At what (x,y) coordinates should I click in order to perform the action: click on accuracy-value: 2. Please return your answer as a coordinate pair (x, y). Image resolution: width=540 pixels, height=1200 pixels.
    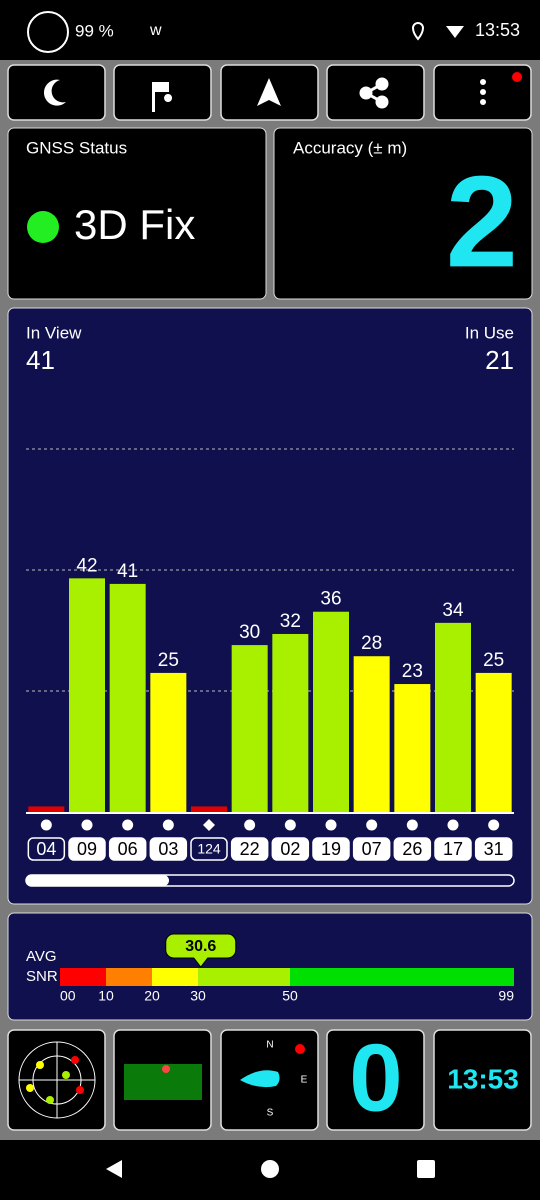
    Looking at the image, I should click on (482, 221).